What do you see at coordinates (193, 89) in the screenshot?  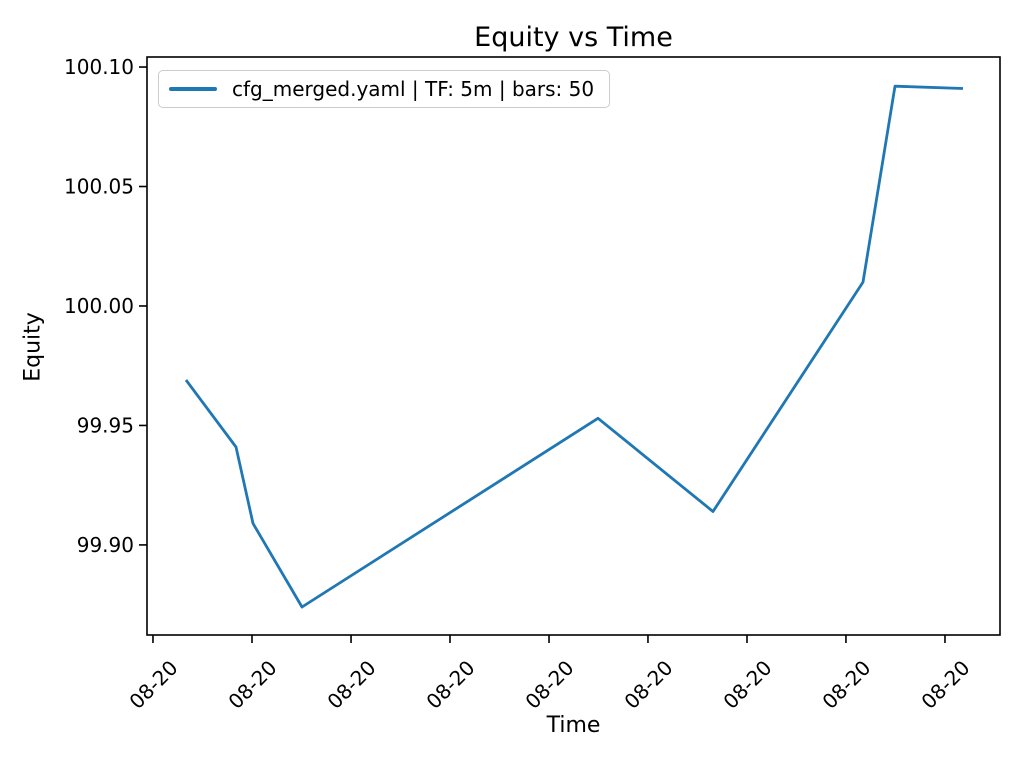 I see `legend-line-sample` at bounding box center [193, 89].